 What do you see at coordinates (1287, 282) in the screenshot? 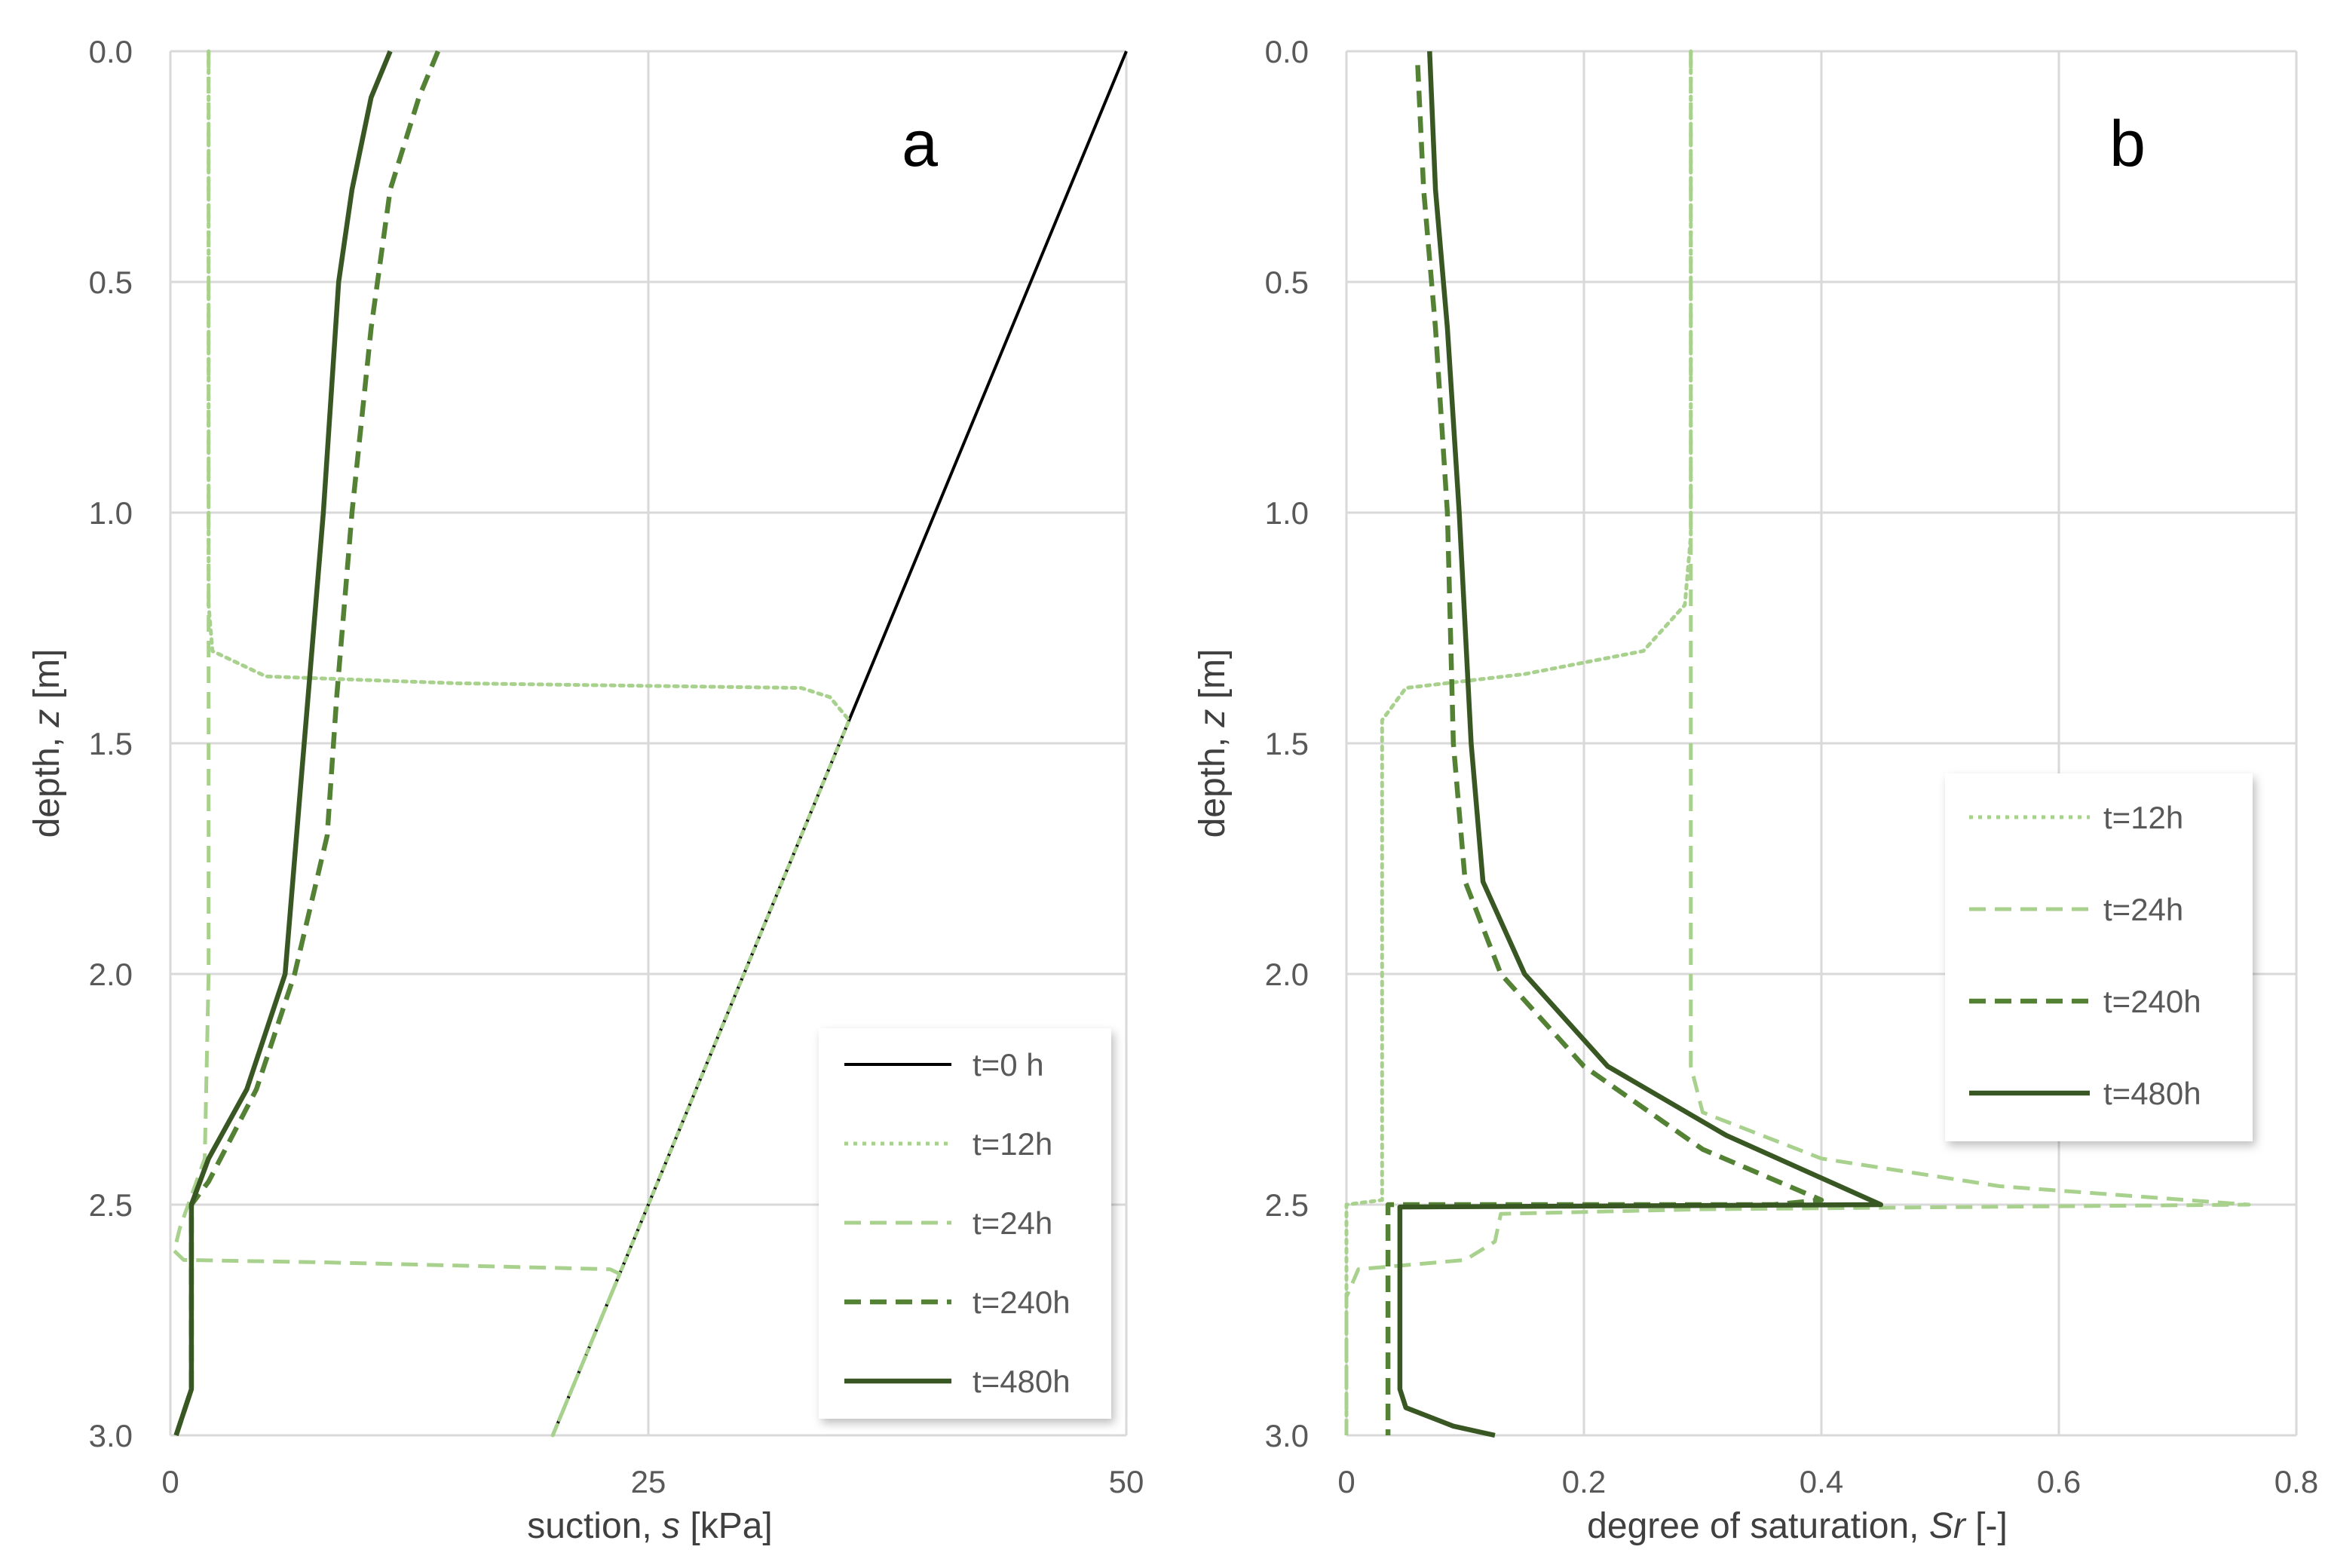
I see `panel-b-y-tick-label: 0.5` at bounding box center [1287, 282].